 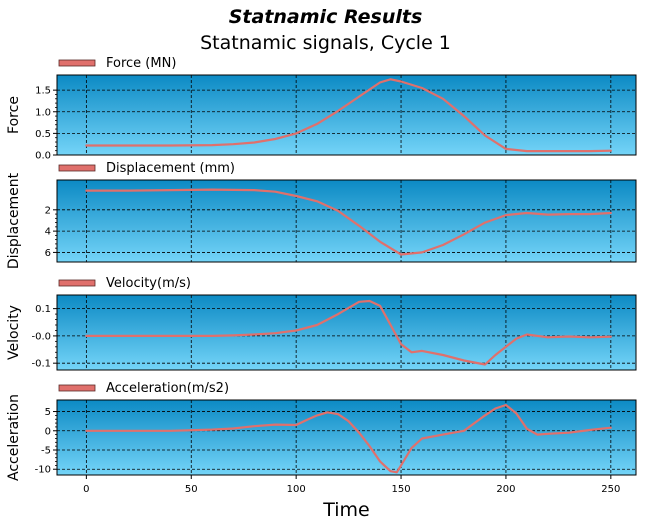 I want to click on chart-subtitle: Statnamic signals, Cycle 1, so click(x=325, y=43).